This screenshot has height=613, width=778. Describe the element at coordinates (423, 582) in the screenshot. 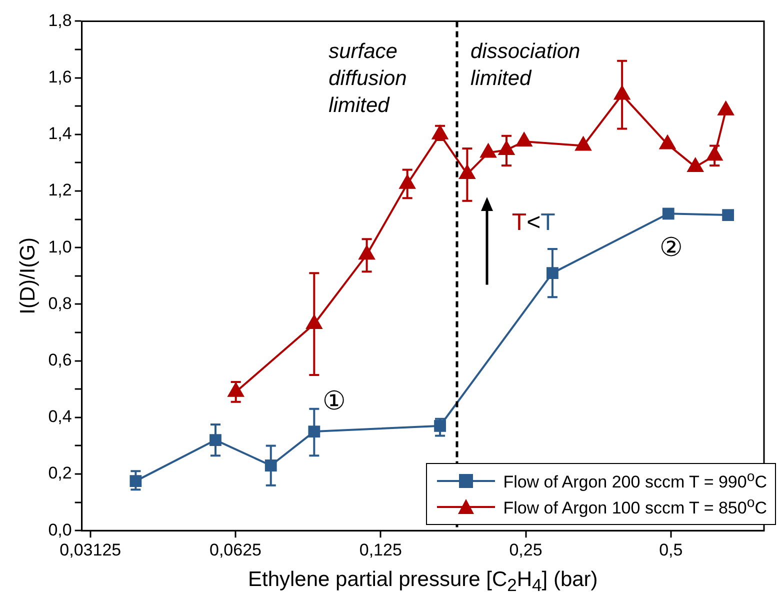

I see `x-axis-title: Ethylene partial pressure [C$_{2}$H$_{4}$] (bar)` at that location.